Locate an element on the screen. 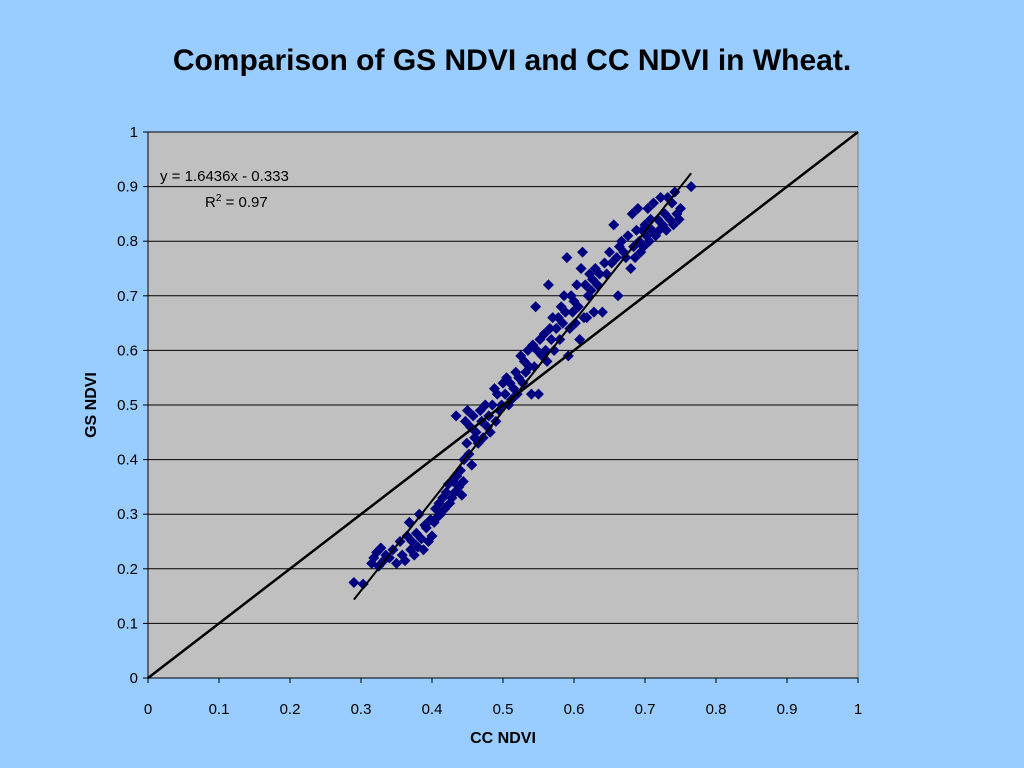 This screenshot has height=768, width=1024. x-tick-labels: 0 0.1 0.2 0.3 0.4 0.5 0.6 0.7 0.8 0.9 1 is located at coordinates (503, 709).